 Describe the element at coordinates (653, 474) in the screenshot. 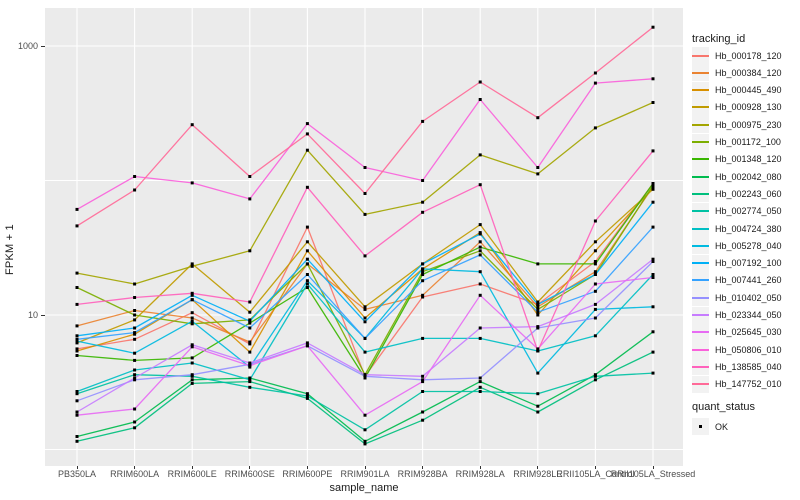

I see `x-tick-label: RRII105LA_Stressed` at that location.